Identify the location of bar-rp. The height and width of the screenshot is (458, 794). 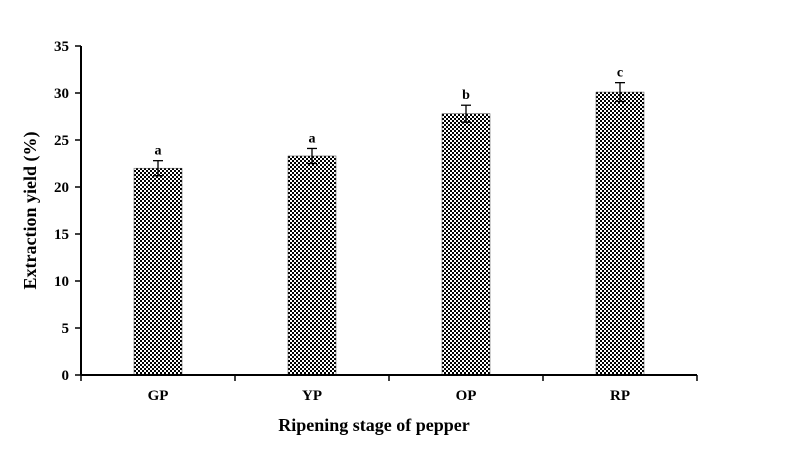
(620, 233).